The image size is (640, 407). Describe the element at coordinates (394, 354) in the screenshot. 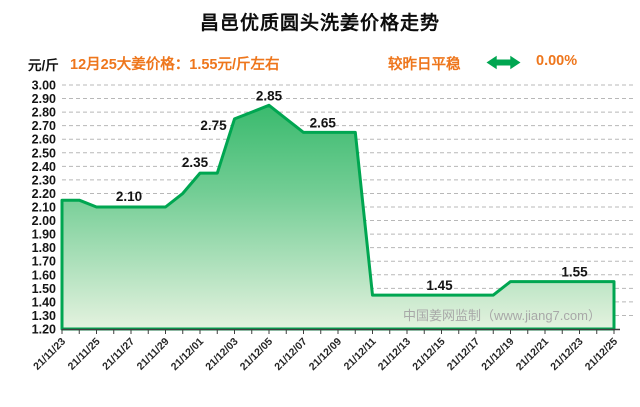

I see `x-tick-label: 21/12/13` at that location.